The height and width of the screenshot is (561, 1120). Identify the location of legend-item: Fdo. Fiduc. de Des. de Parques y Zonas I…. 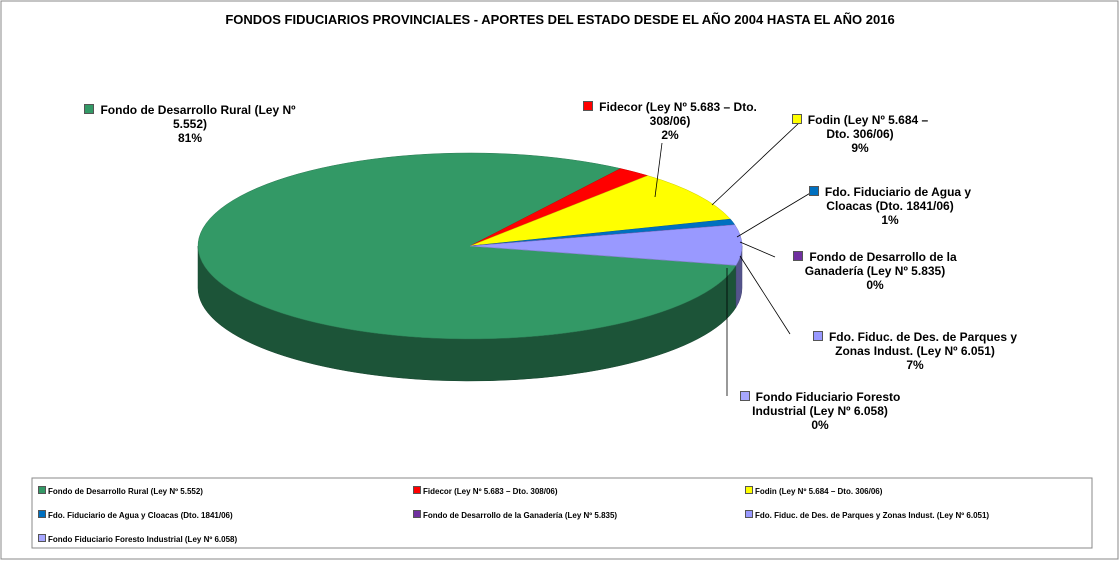
(867, 515).